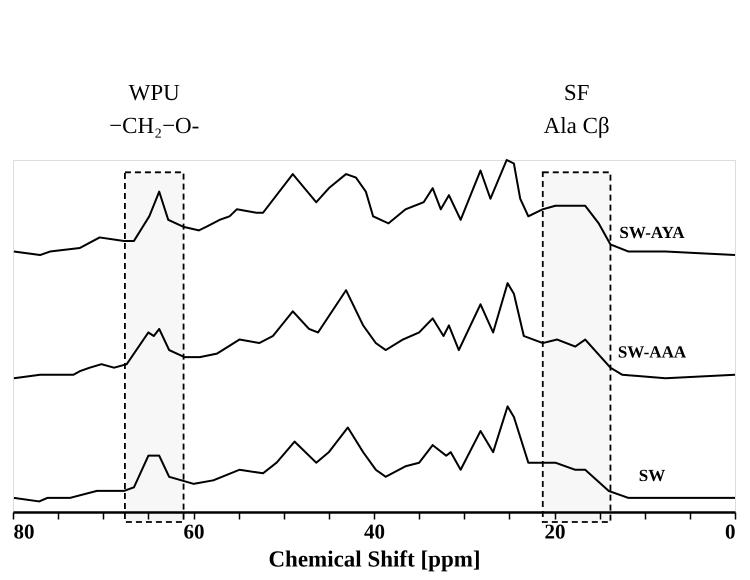 The width and height of the screenshot is (750, 580). What do you see at coordinates (652, 352) in the screenshot?
I see `series-label: SW-AAA` at bounding box center [652, 352].